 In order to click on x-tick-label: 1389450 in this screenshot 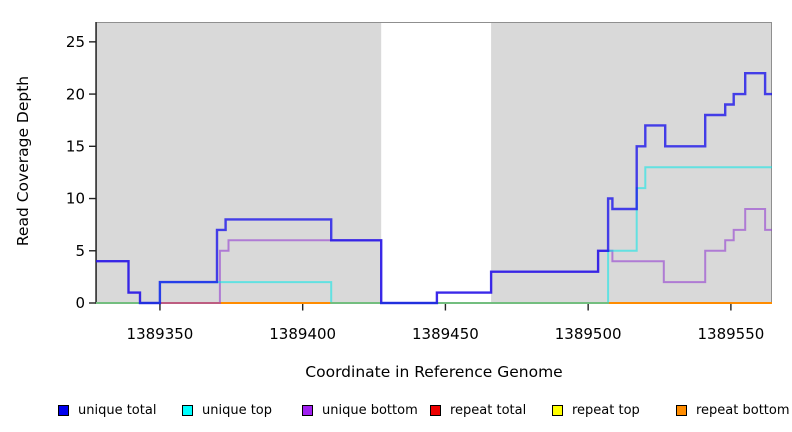, I will do `click(445, 334)`.